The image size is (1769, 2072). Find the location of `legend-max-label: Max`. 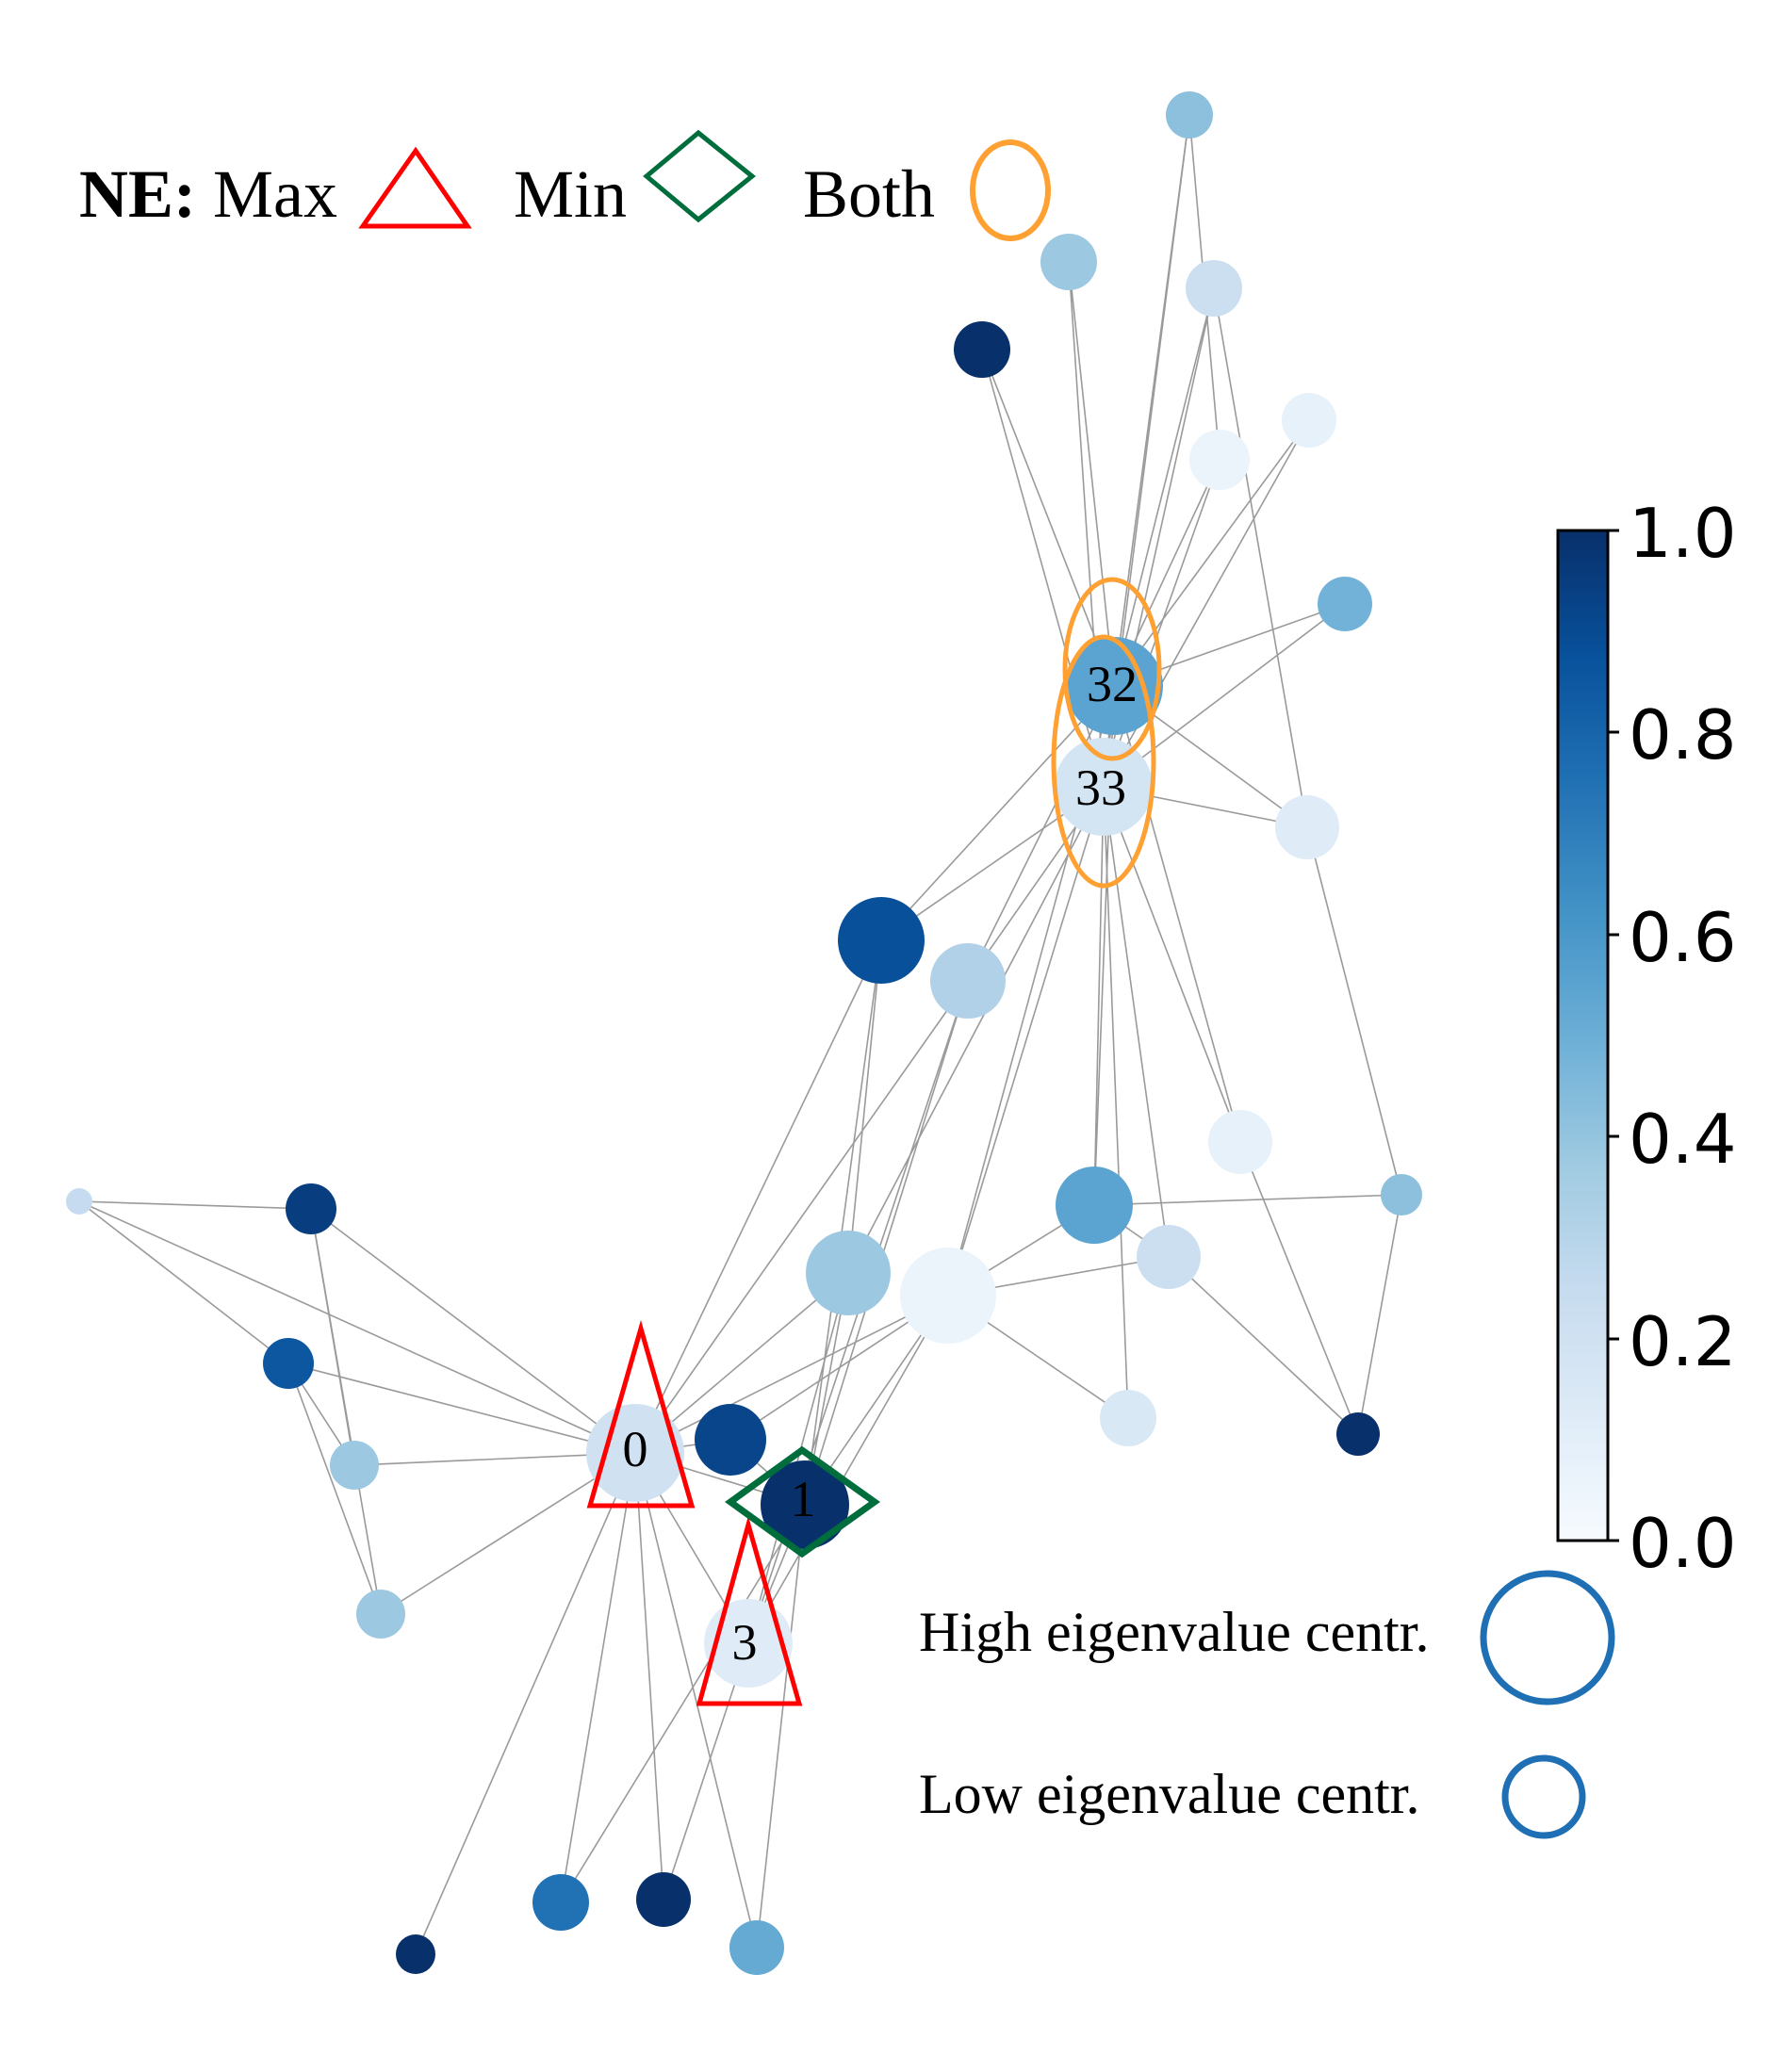

legend-max-label: Max is located at coordinates (275, 194).